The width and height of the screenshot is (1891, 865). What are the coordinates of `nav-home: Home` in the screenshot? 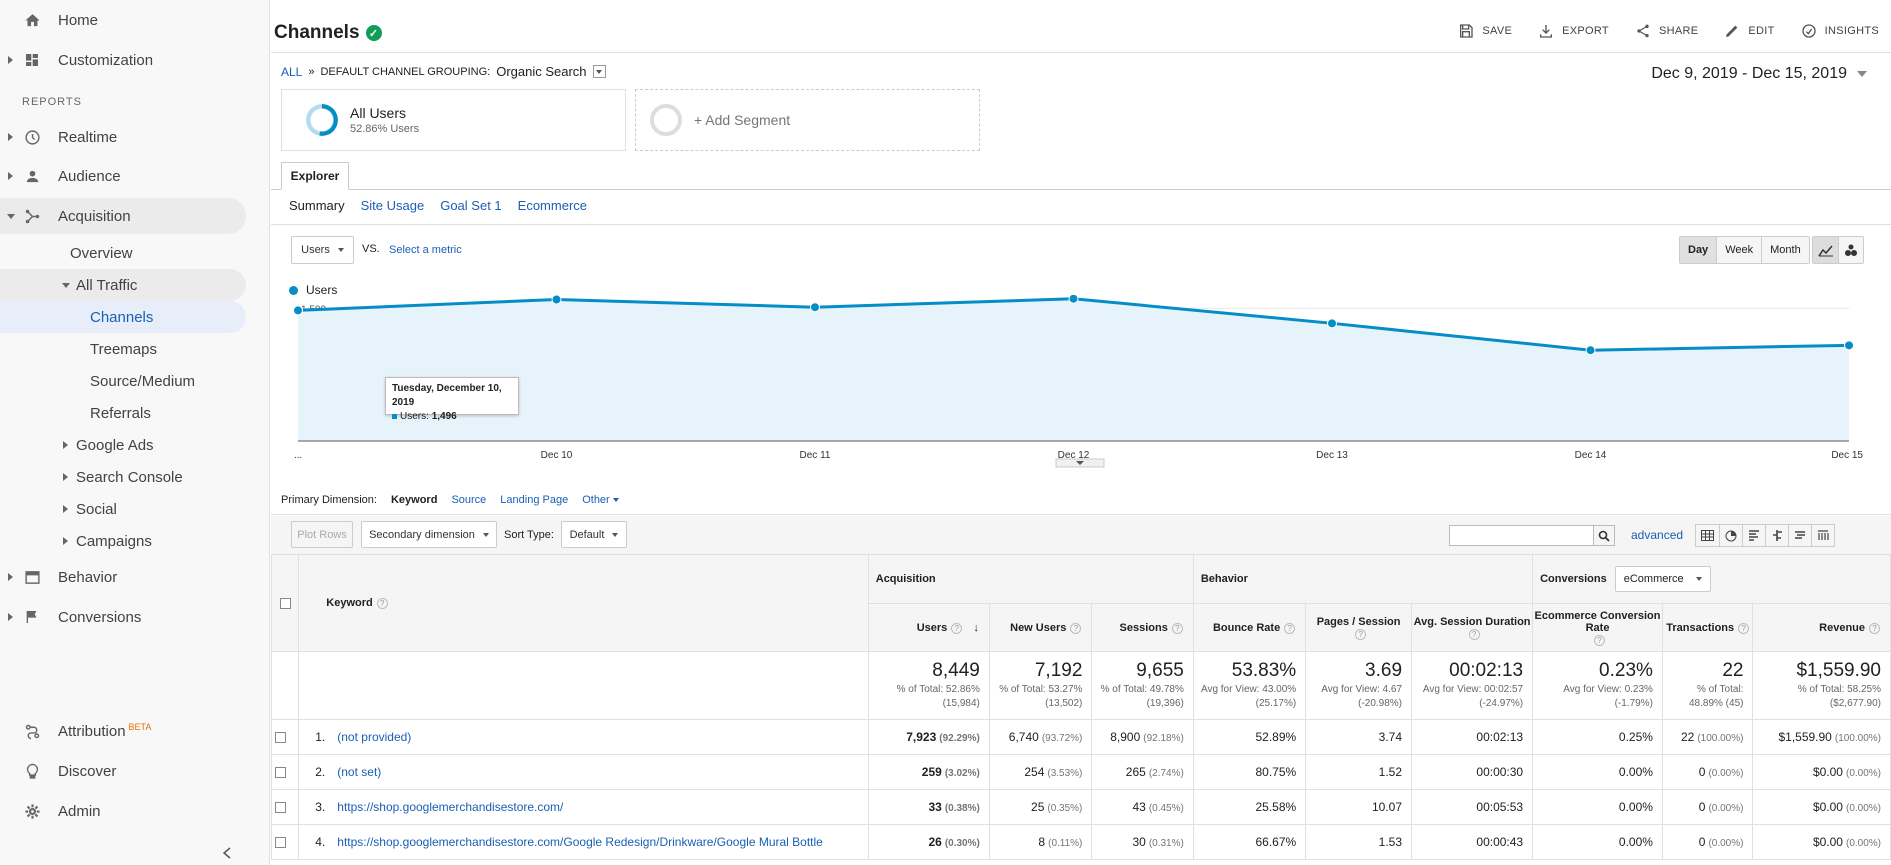 It's located at (123, 20).